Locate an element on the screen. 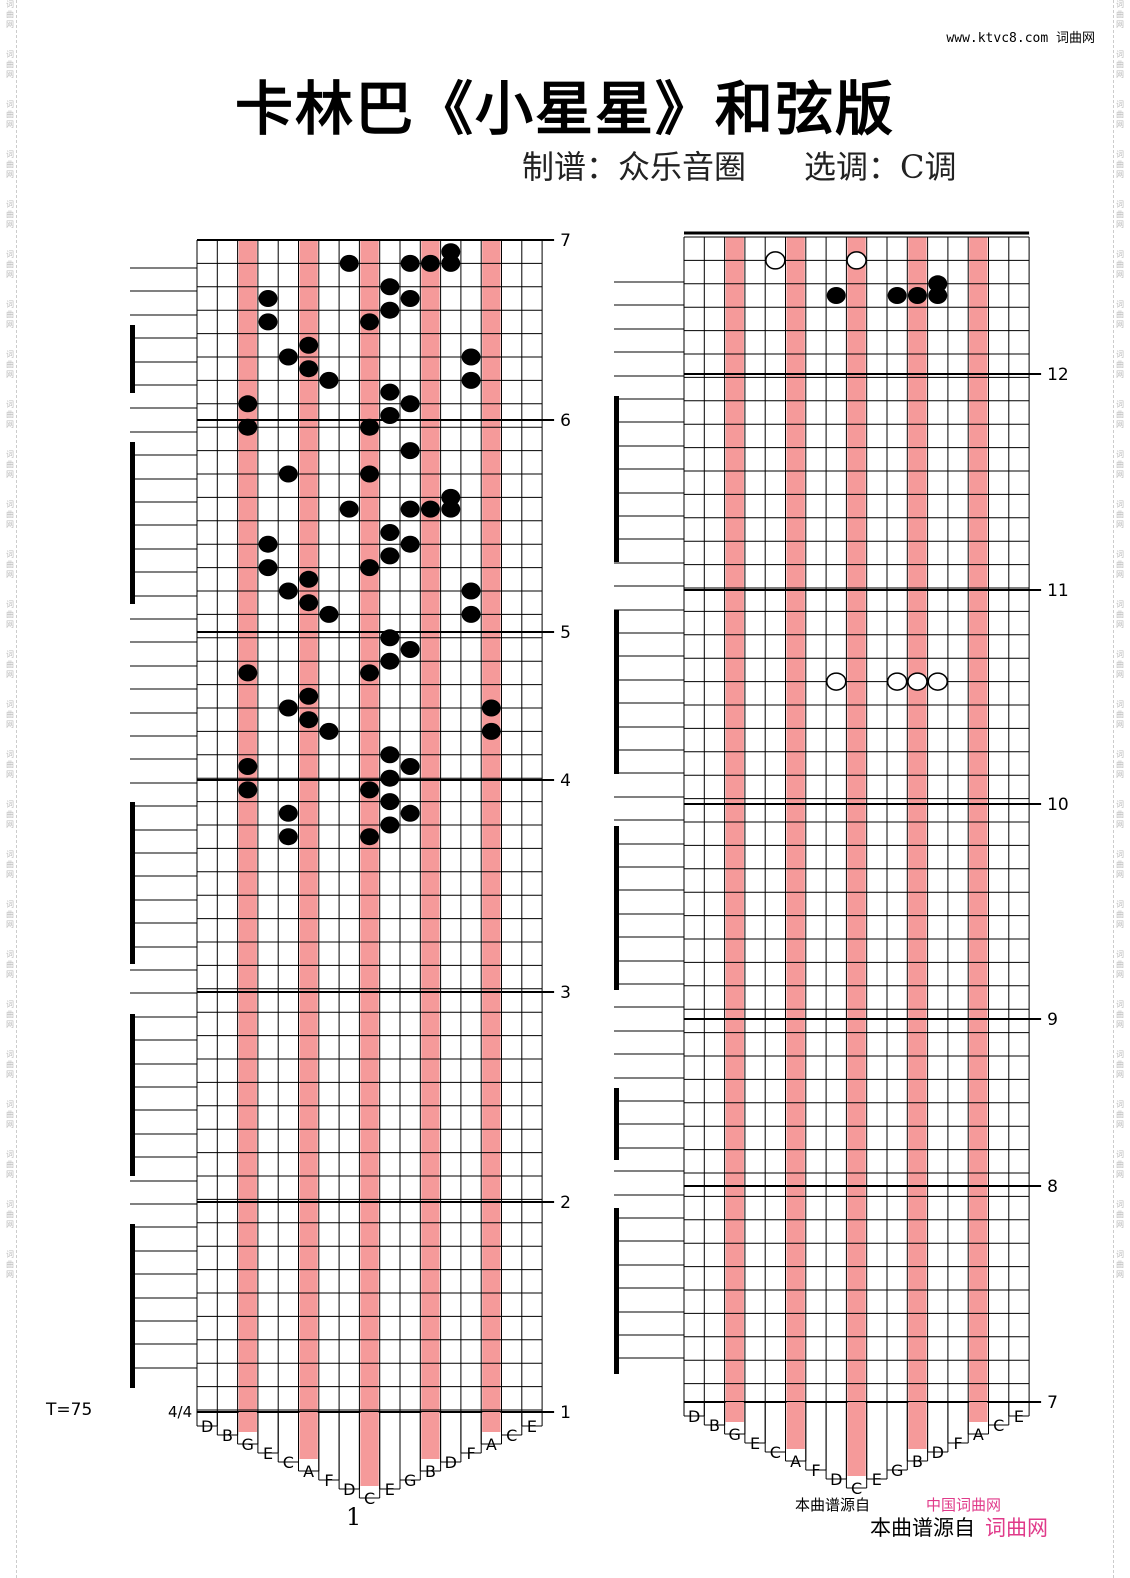  measure-number: 1 is located at coordinates (565, 1413).